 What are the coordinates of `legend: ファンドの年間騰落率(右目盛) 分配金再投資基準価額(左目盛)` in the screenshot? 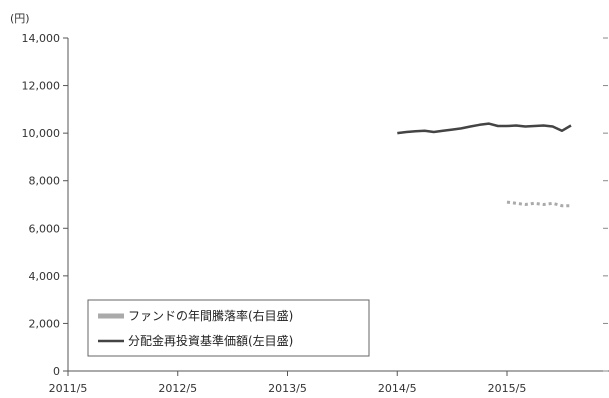 It's located at (228, 328).